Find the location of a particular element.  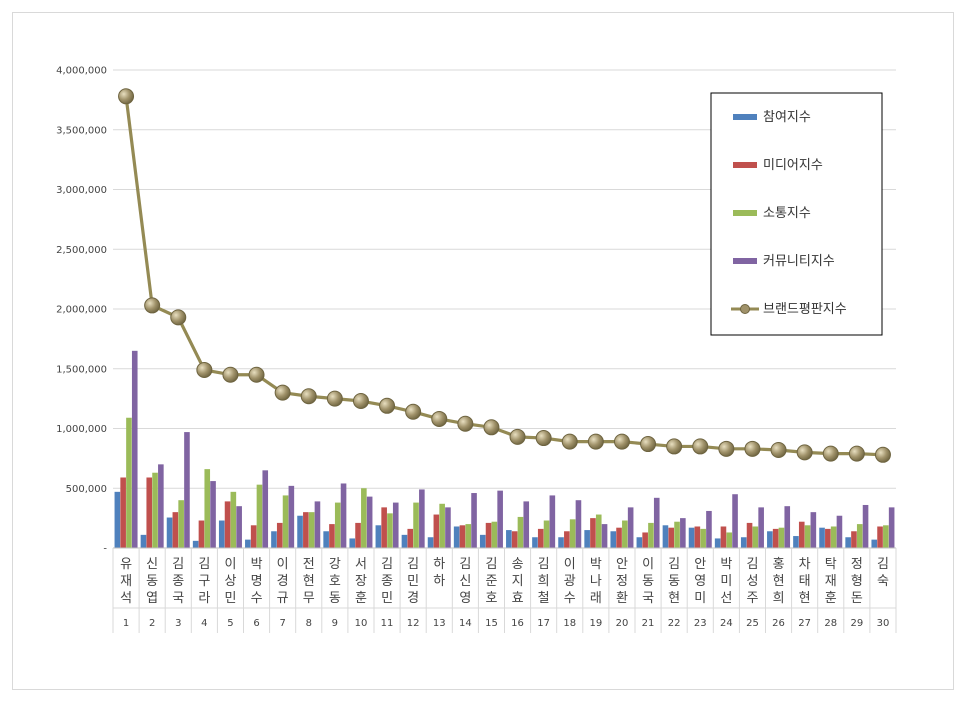

legend-label: 브랜드평판지수 is located at coordinates (805, 309).